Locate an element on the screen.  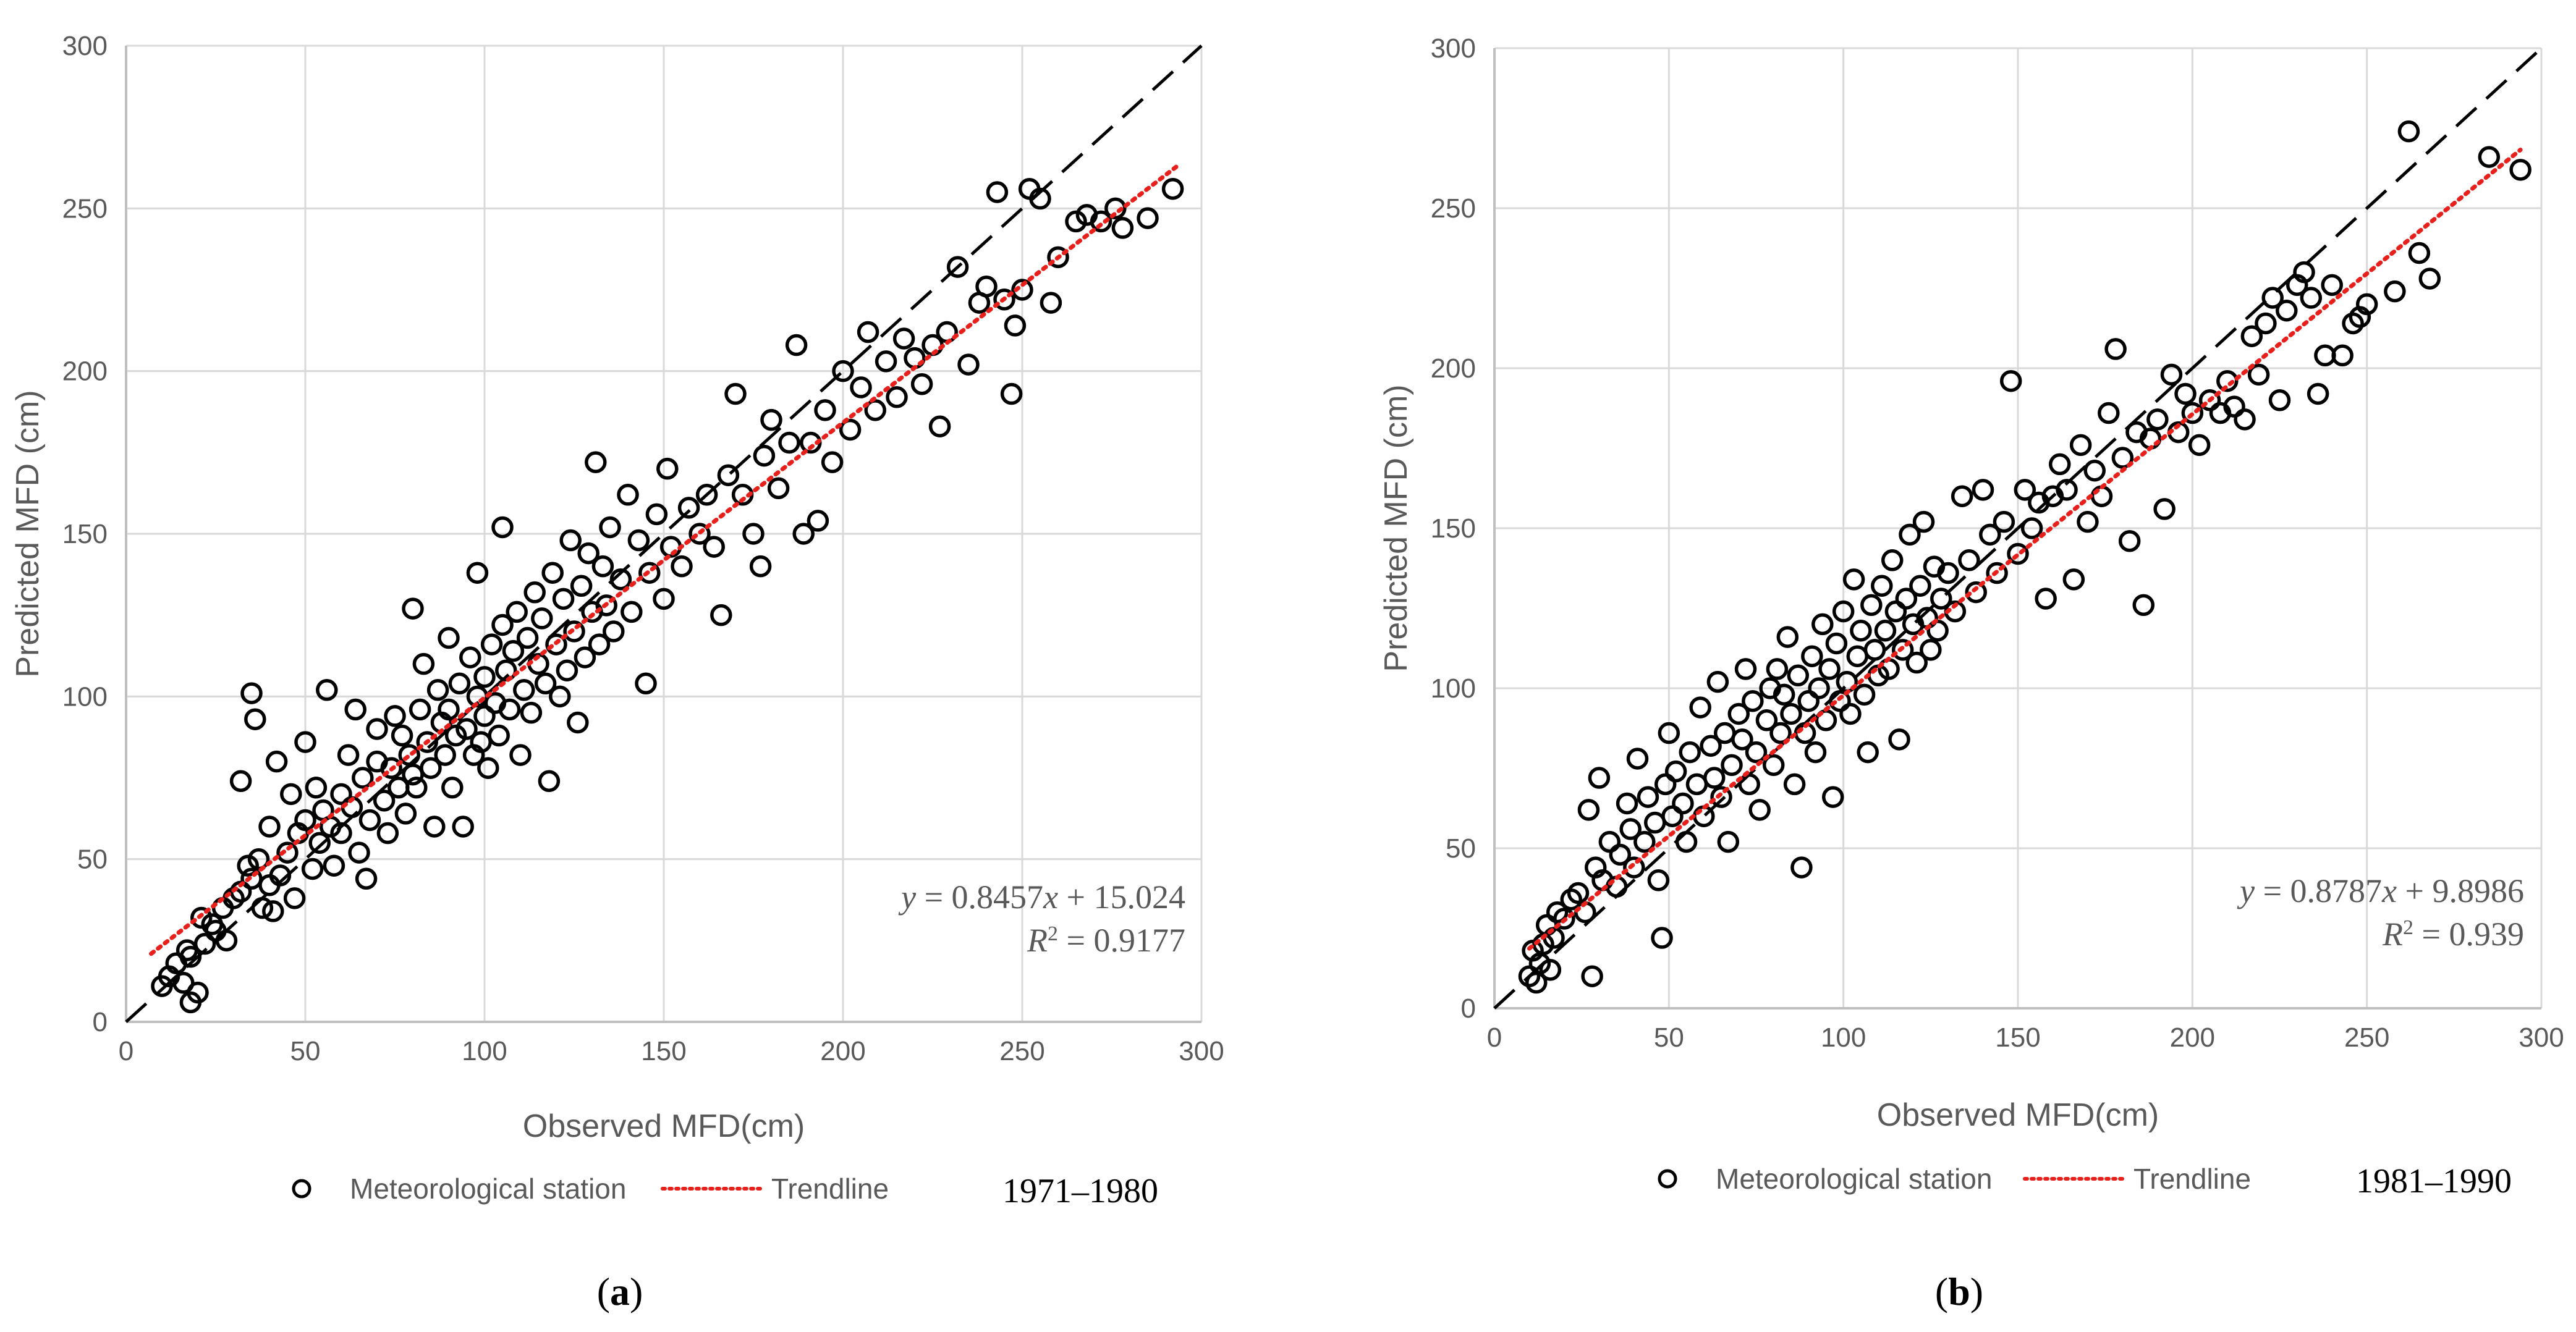
eq-lhs: y is located at coordinates (2246, 890).